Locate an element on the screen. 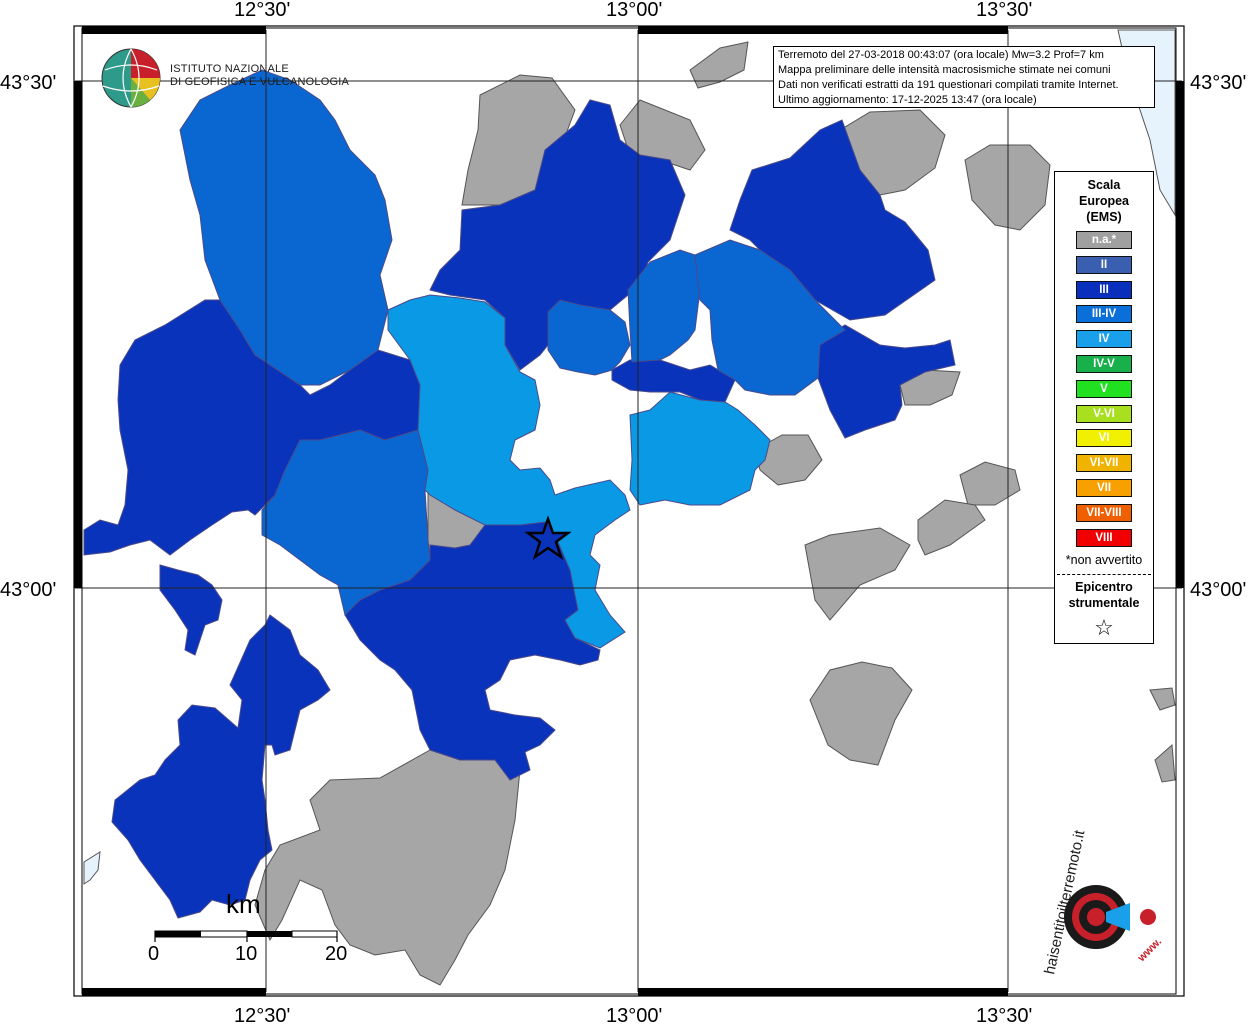  ems-iv-regions is located at coordinates (579, 471).